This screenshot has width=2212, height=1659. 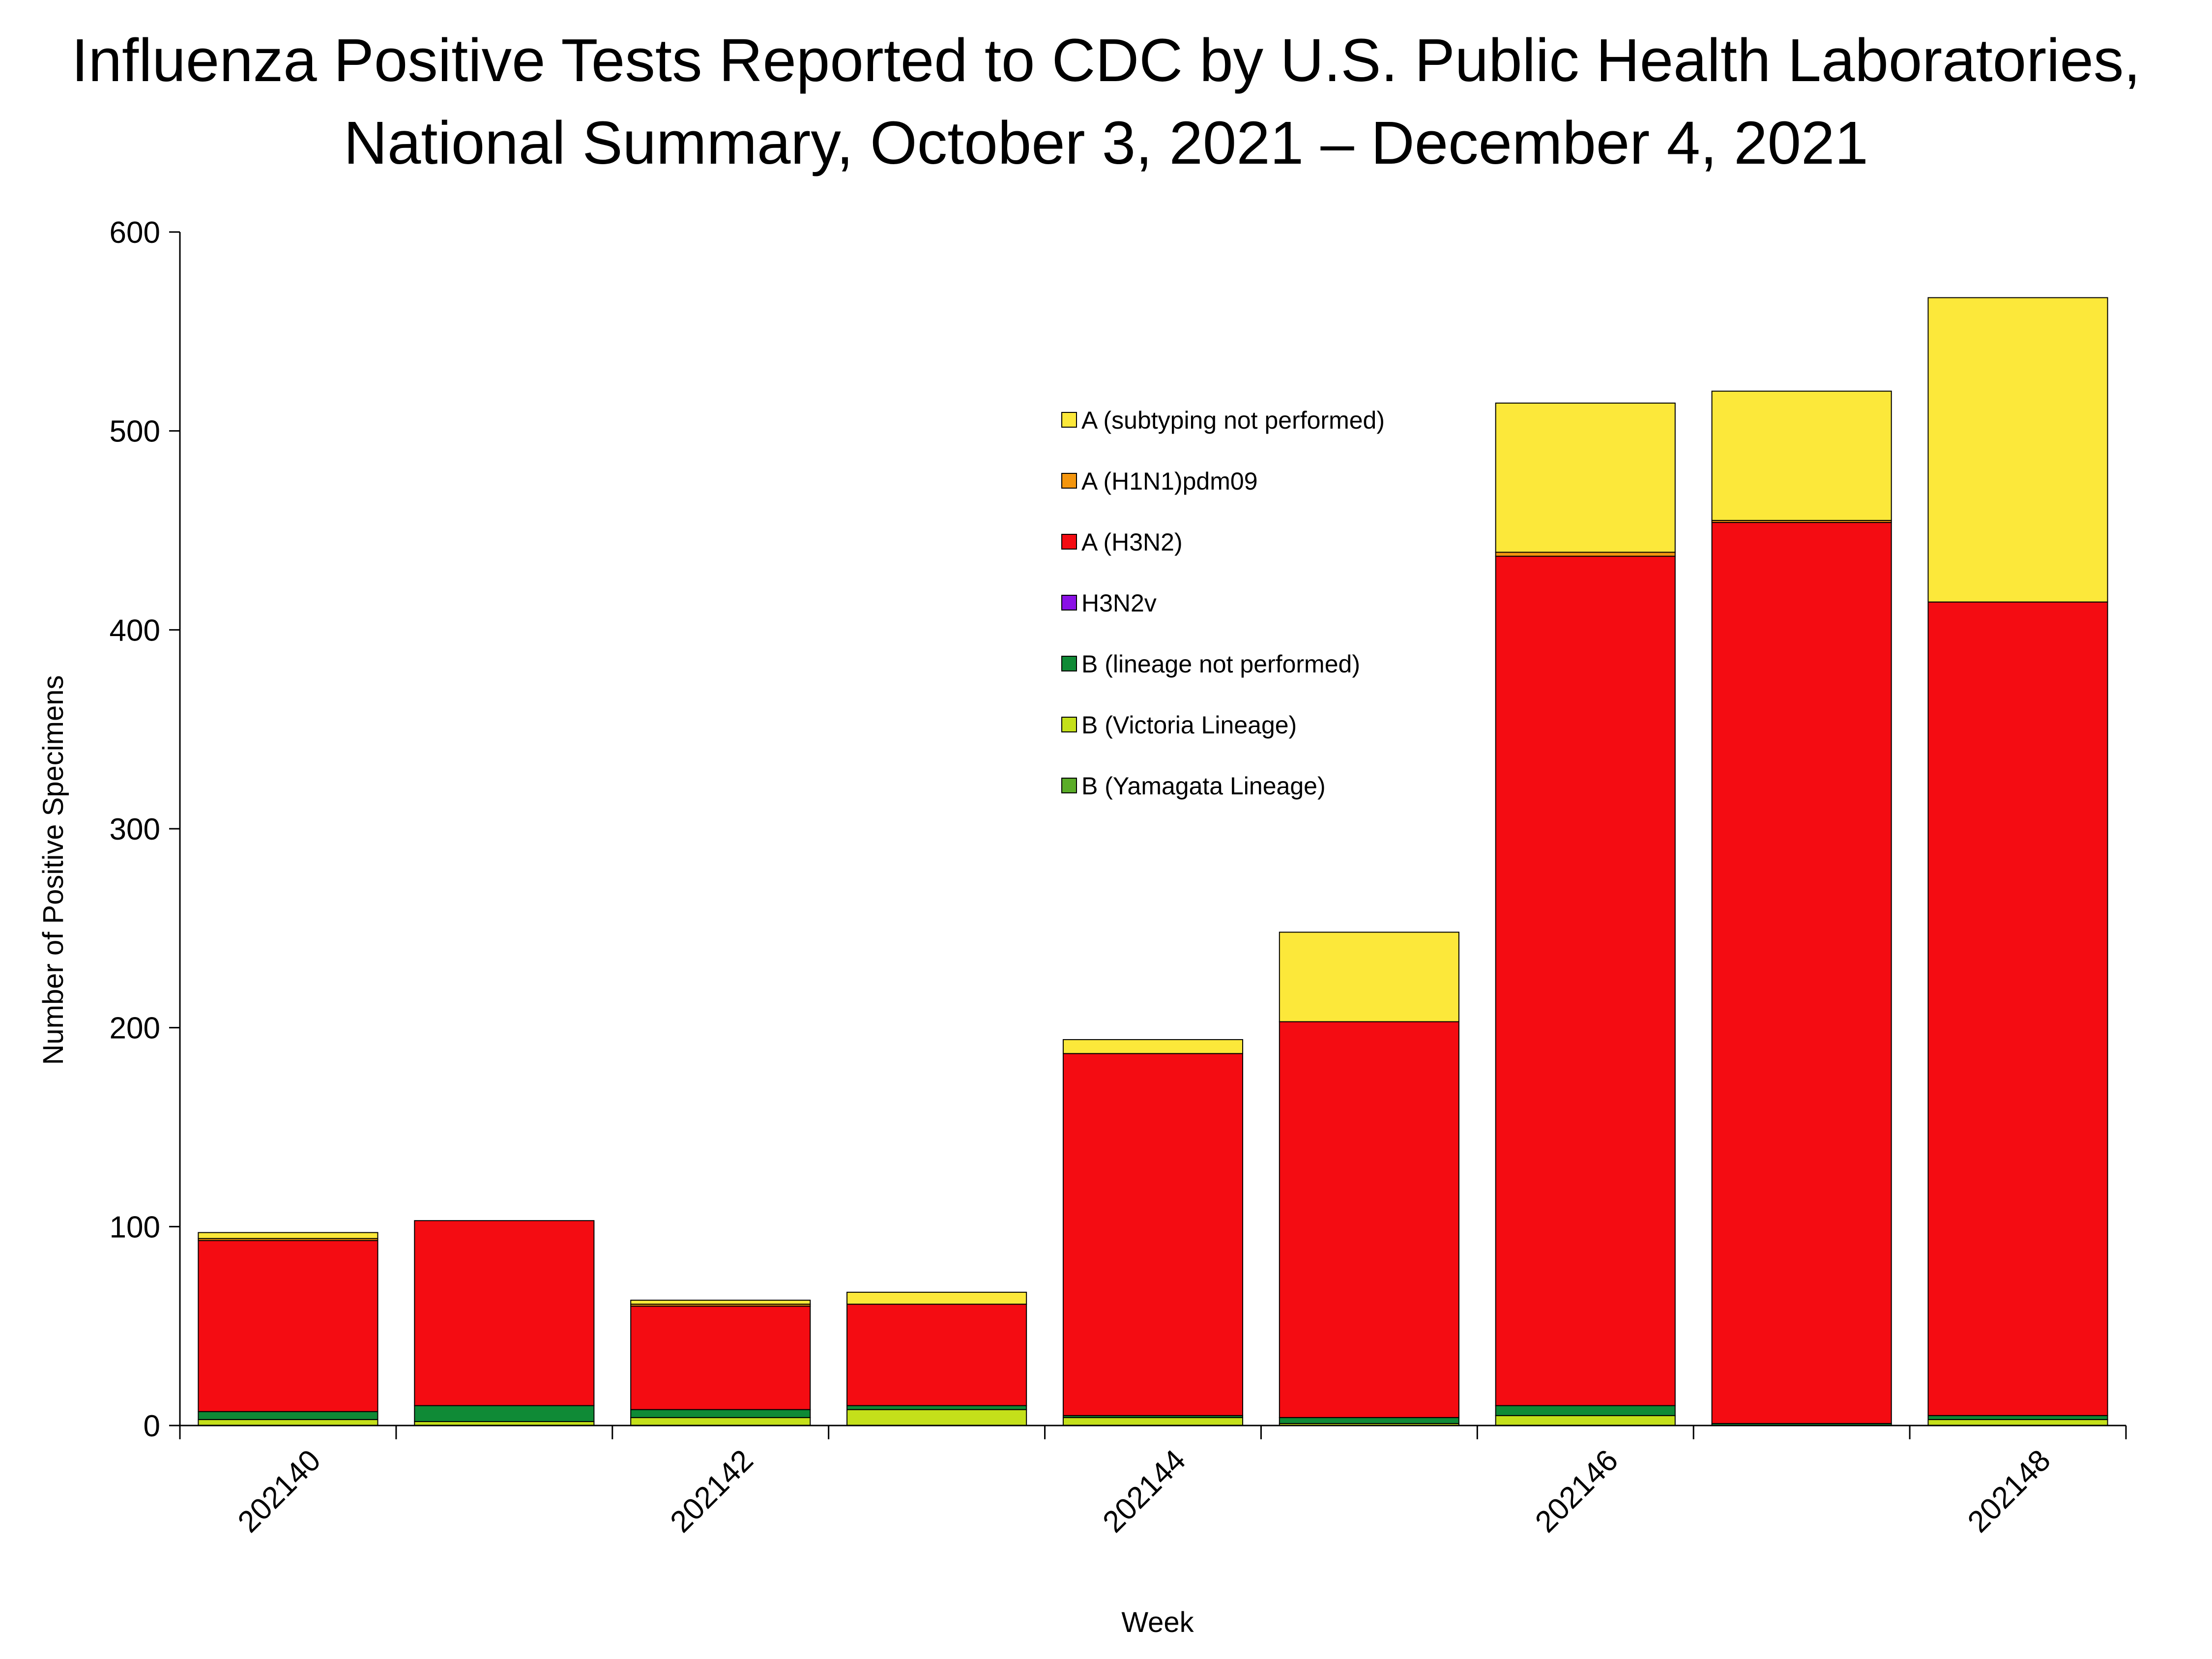 What do you see at coordinates (135, 1227) in the screenshot?
I see `y-tick-label-100: 100` at bounding box center [135, 1227].